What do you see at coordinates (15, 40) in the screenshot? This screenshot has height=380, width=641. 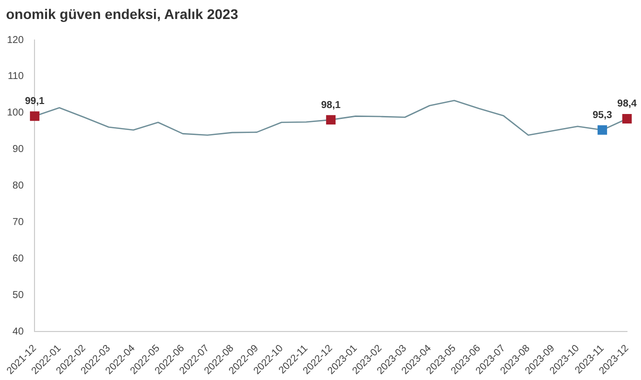 I see `y-tick-label: 120` at bounding box center [15, 40].